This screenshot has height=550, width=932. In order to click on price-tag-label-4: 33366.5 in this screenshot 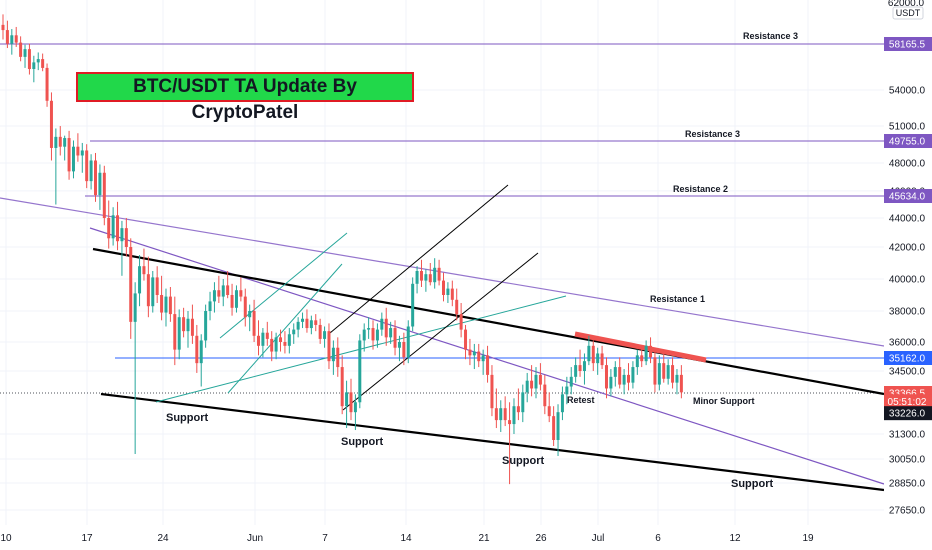, I will do `click(907, 394)`.